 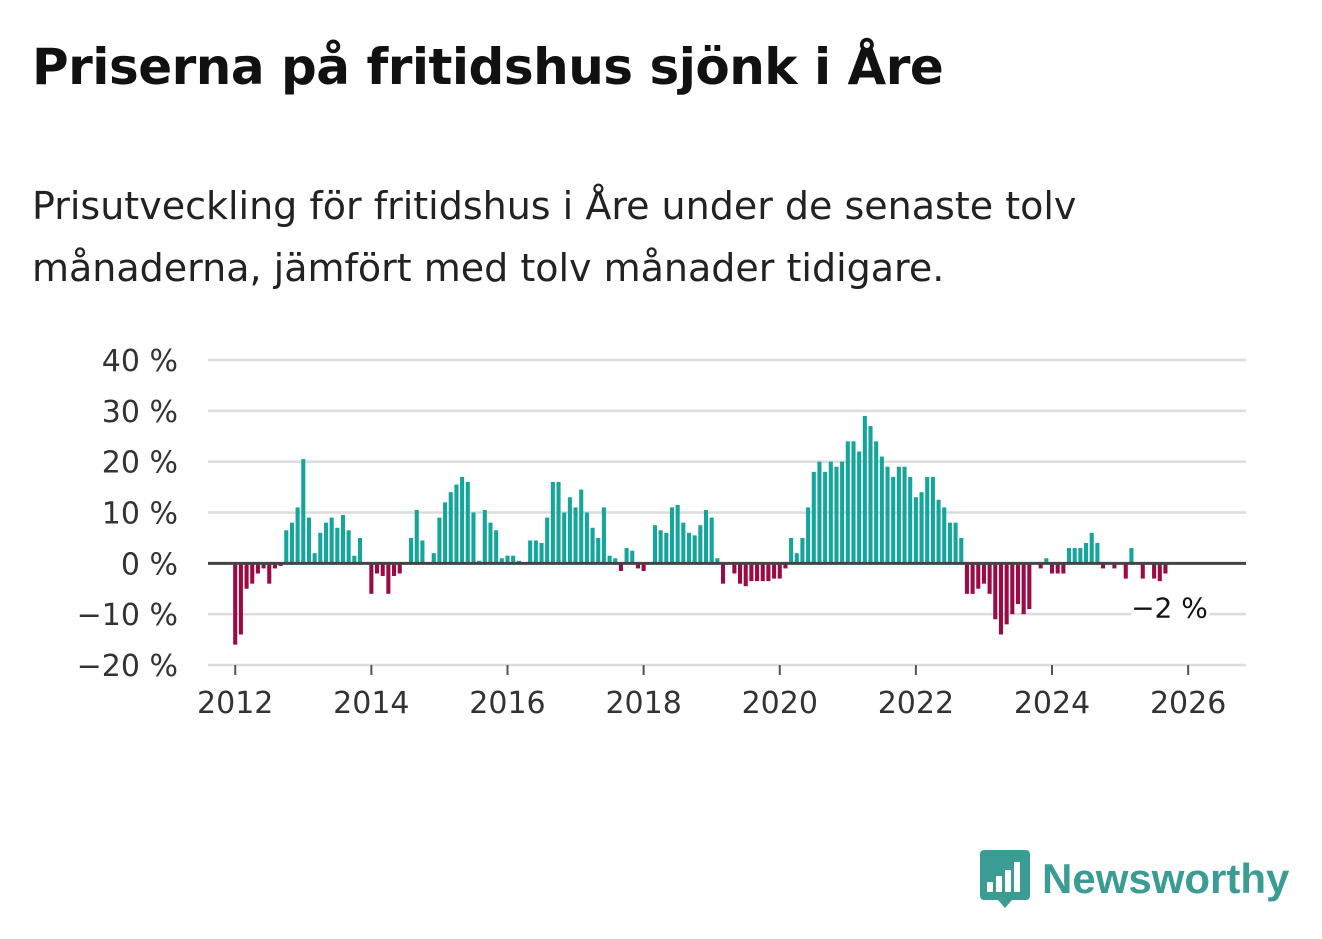 What do you see at coordinates (140, 412) in the screenshot?
I see `y-tick-label: 30 %` at bounding box center [140, 412].